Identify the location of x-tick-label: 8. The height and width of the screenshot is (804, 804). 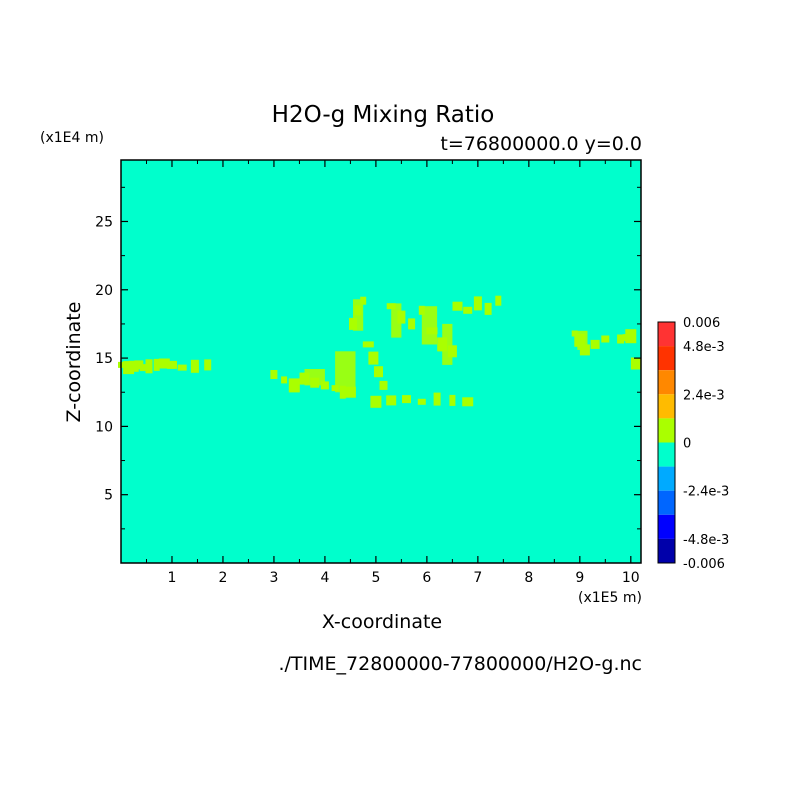
(528, 578).